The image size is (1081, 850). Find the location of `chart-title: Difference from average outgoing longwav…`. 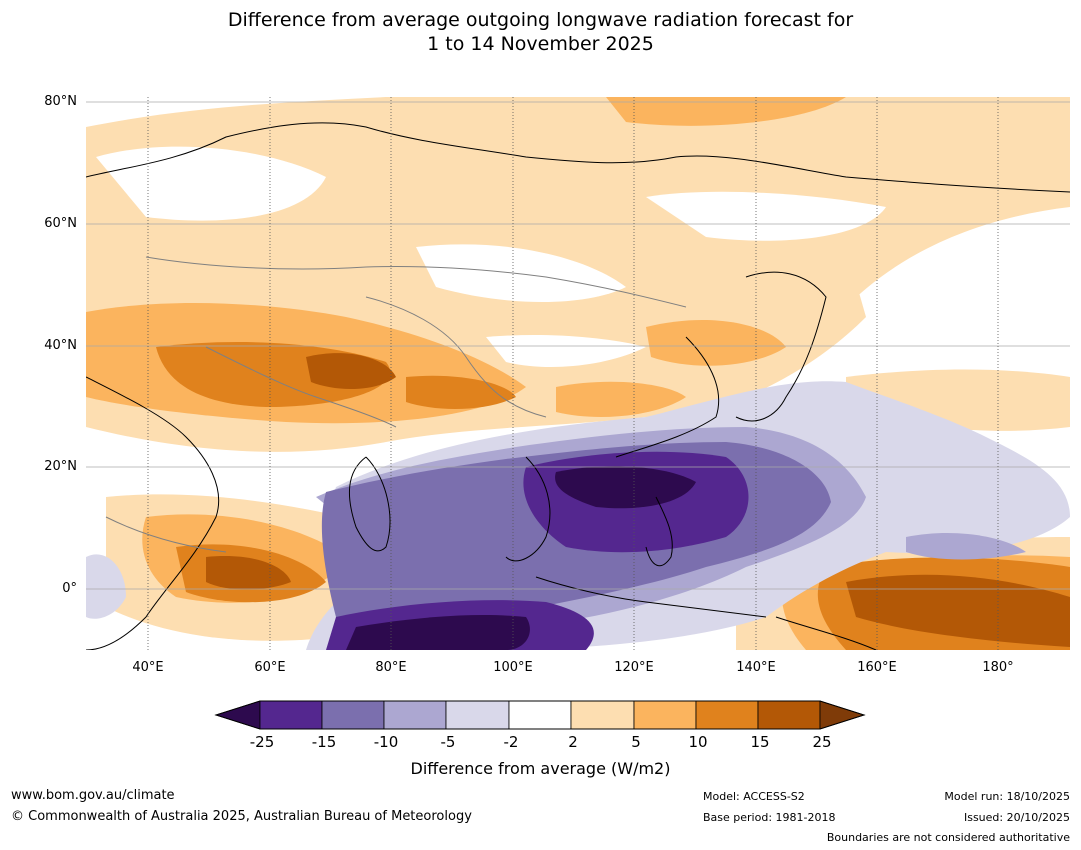

chart-title: Difference from average outgoing longwav… is located at coordinates (540, 32).